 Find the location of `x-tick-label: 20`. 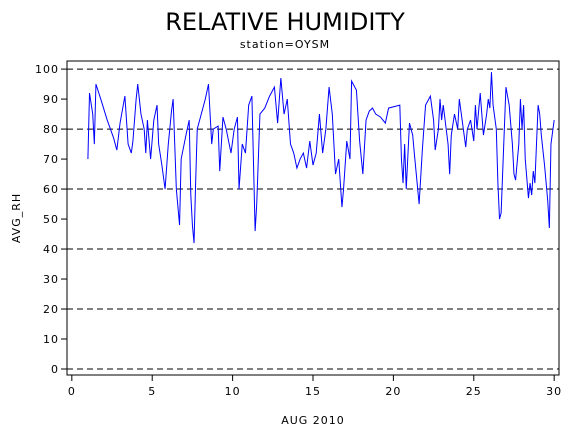

x-tick-label: 20 is located at coordinates (393, 391).